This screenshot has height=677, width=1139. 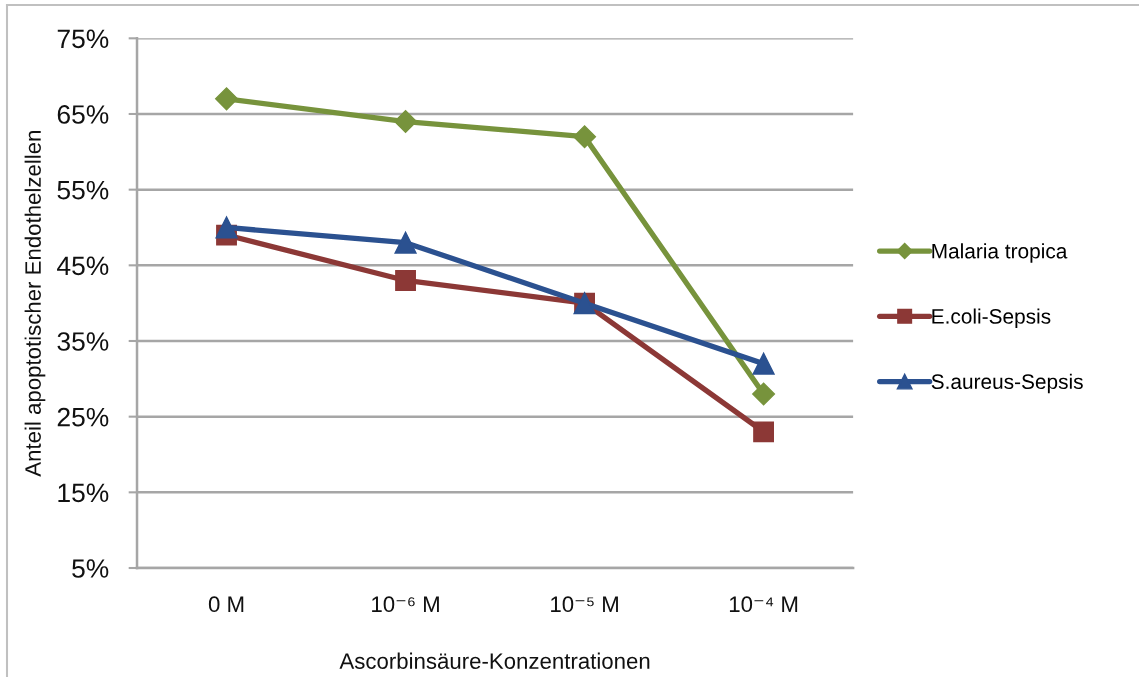 What do you see at coordinates (35, 304) in the screenshot?
I see `y-axis-title: Anteil apoptotischer Endothelzellen` at bounding box center [35, 304].